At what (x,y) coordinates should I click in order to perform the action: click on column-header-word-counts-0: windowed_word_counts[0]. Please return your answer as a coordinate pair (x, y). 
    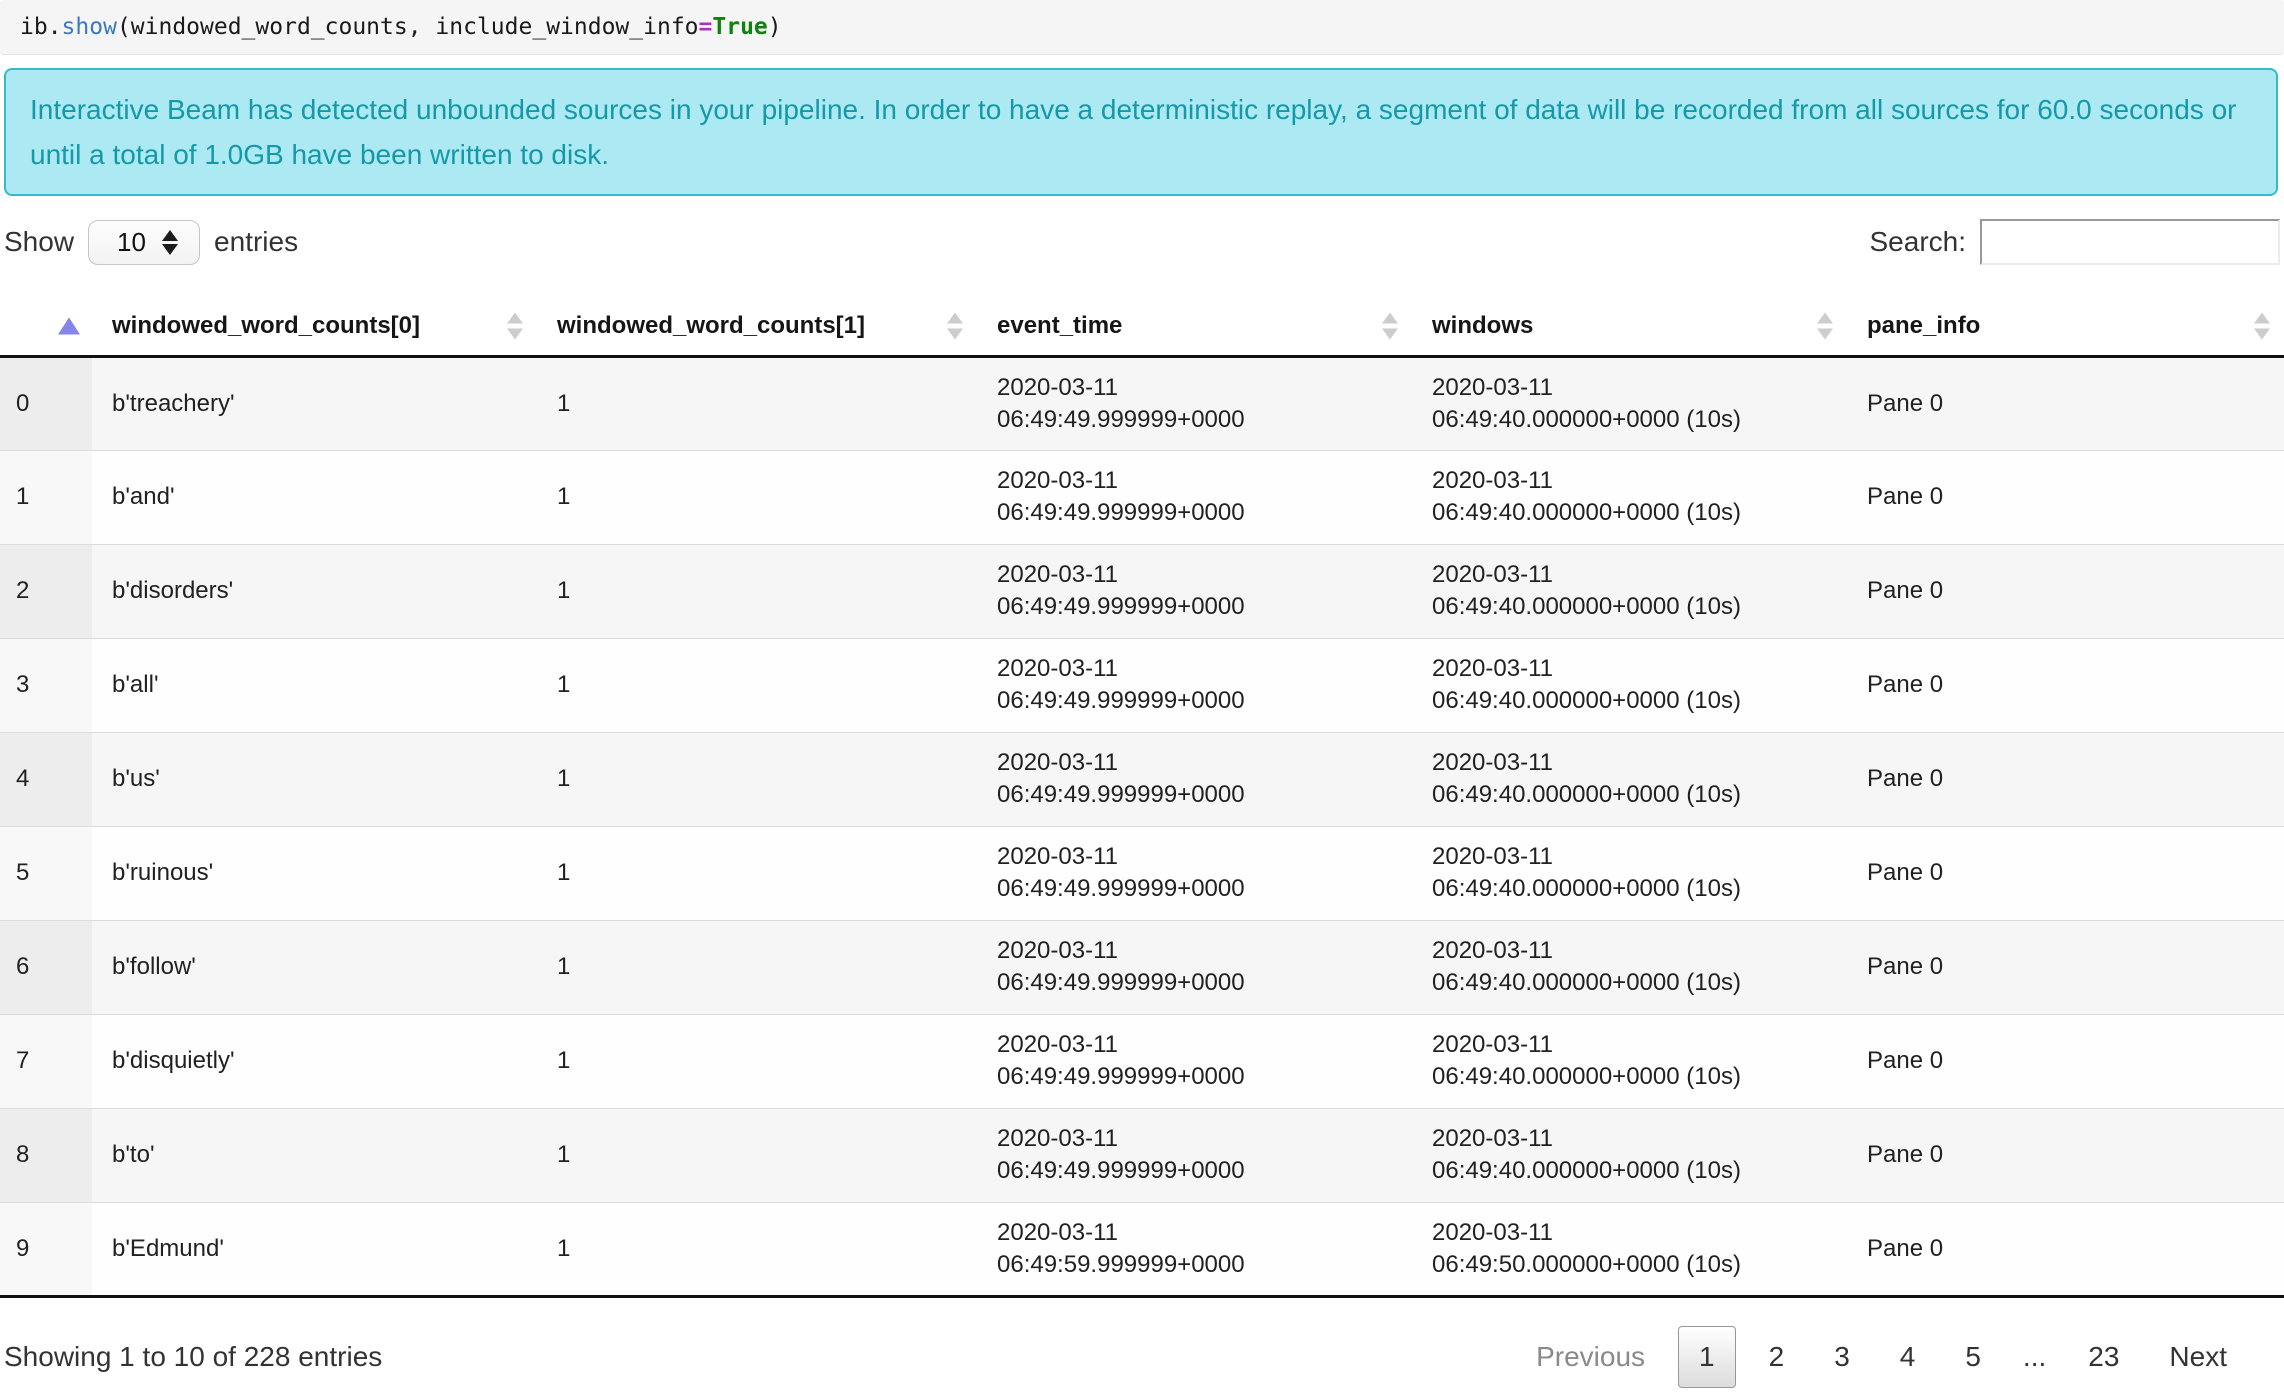
    Looking at the image, I should click on (314, 328).